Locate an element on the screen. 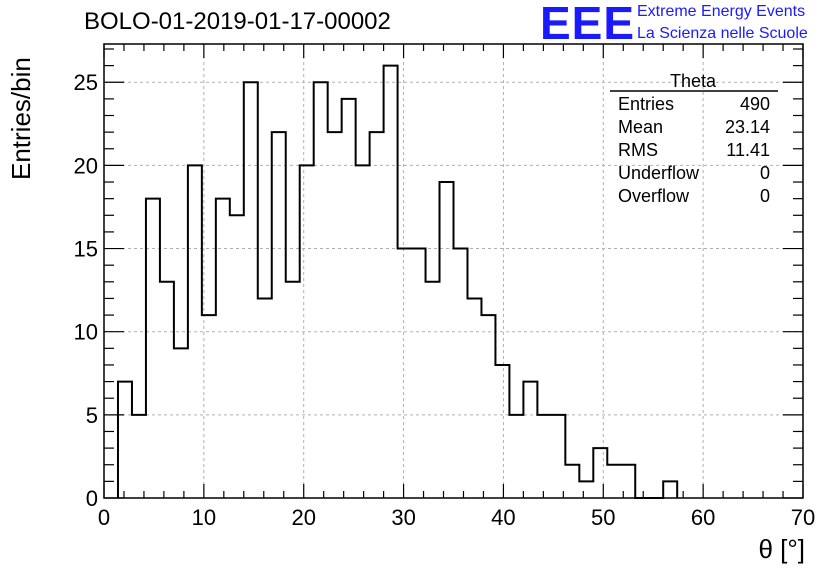 This screenshot has height=572, width=836. stats-value: 11.41 is located at coordinates (748, 150).